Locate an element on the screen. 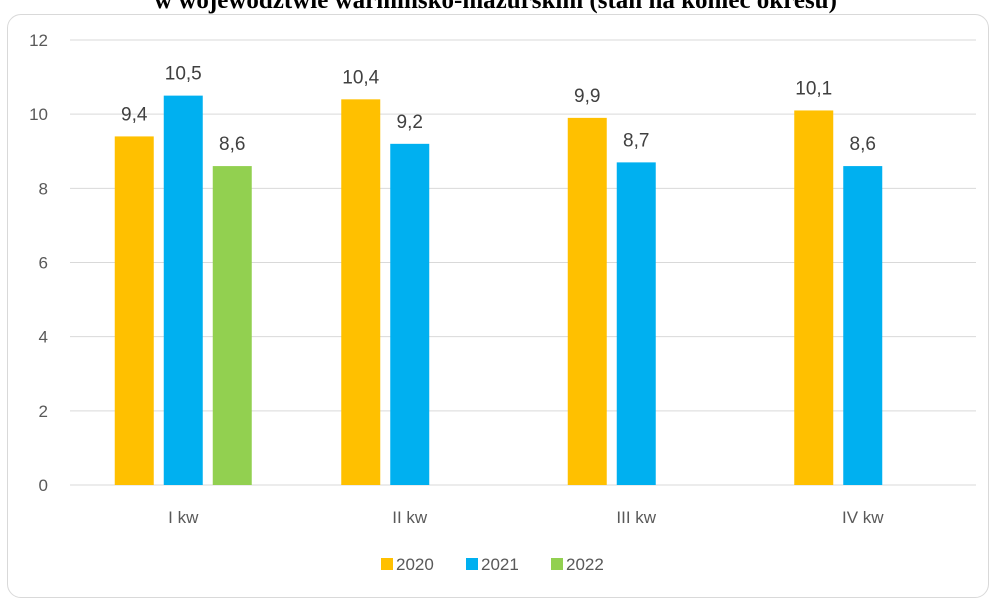  y-tick-label: 10 is located at coordinates (38, 114).